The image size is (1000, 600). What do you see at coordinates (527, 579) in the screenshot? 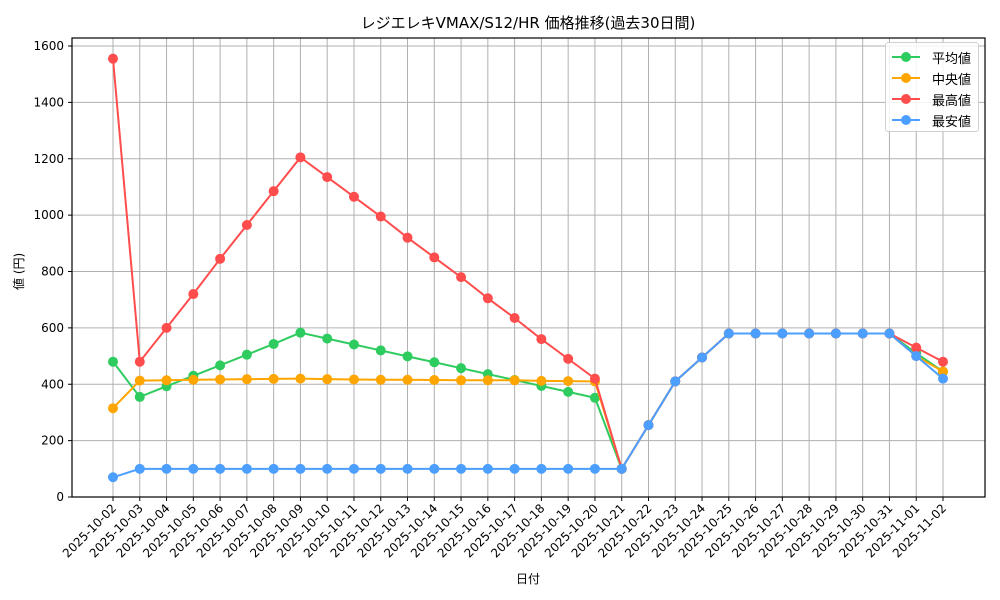
I see `x-axis-label: 日付` at bounding box center [527, 579].